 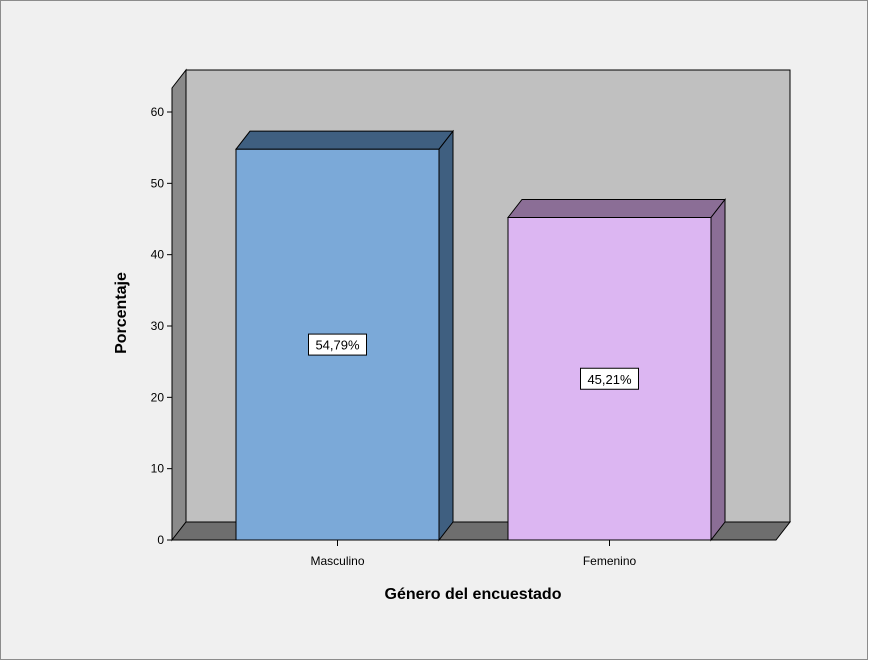 I want to click on x-axis: Masculino Femenino, so click(x=474, y=553).